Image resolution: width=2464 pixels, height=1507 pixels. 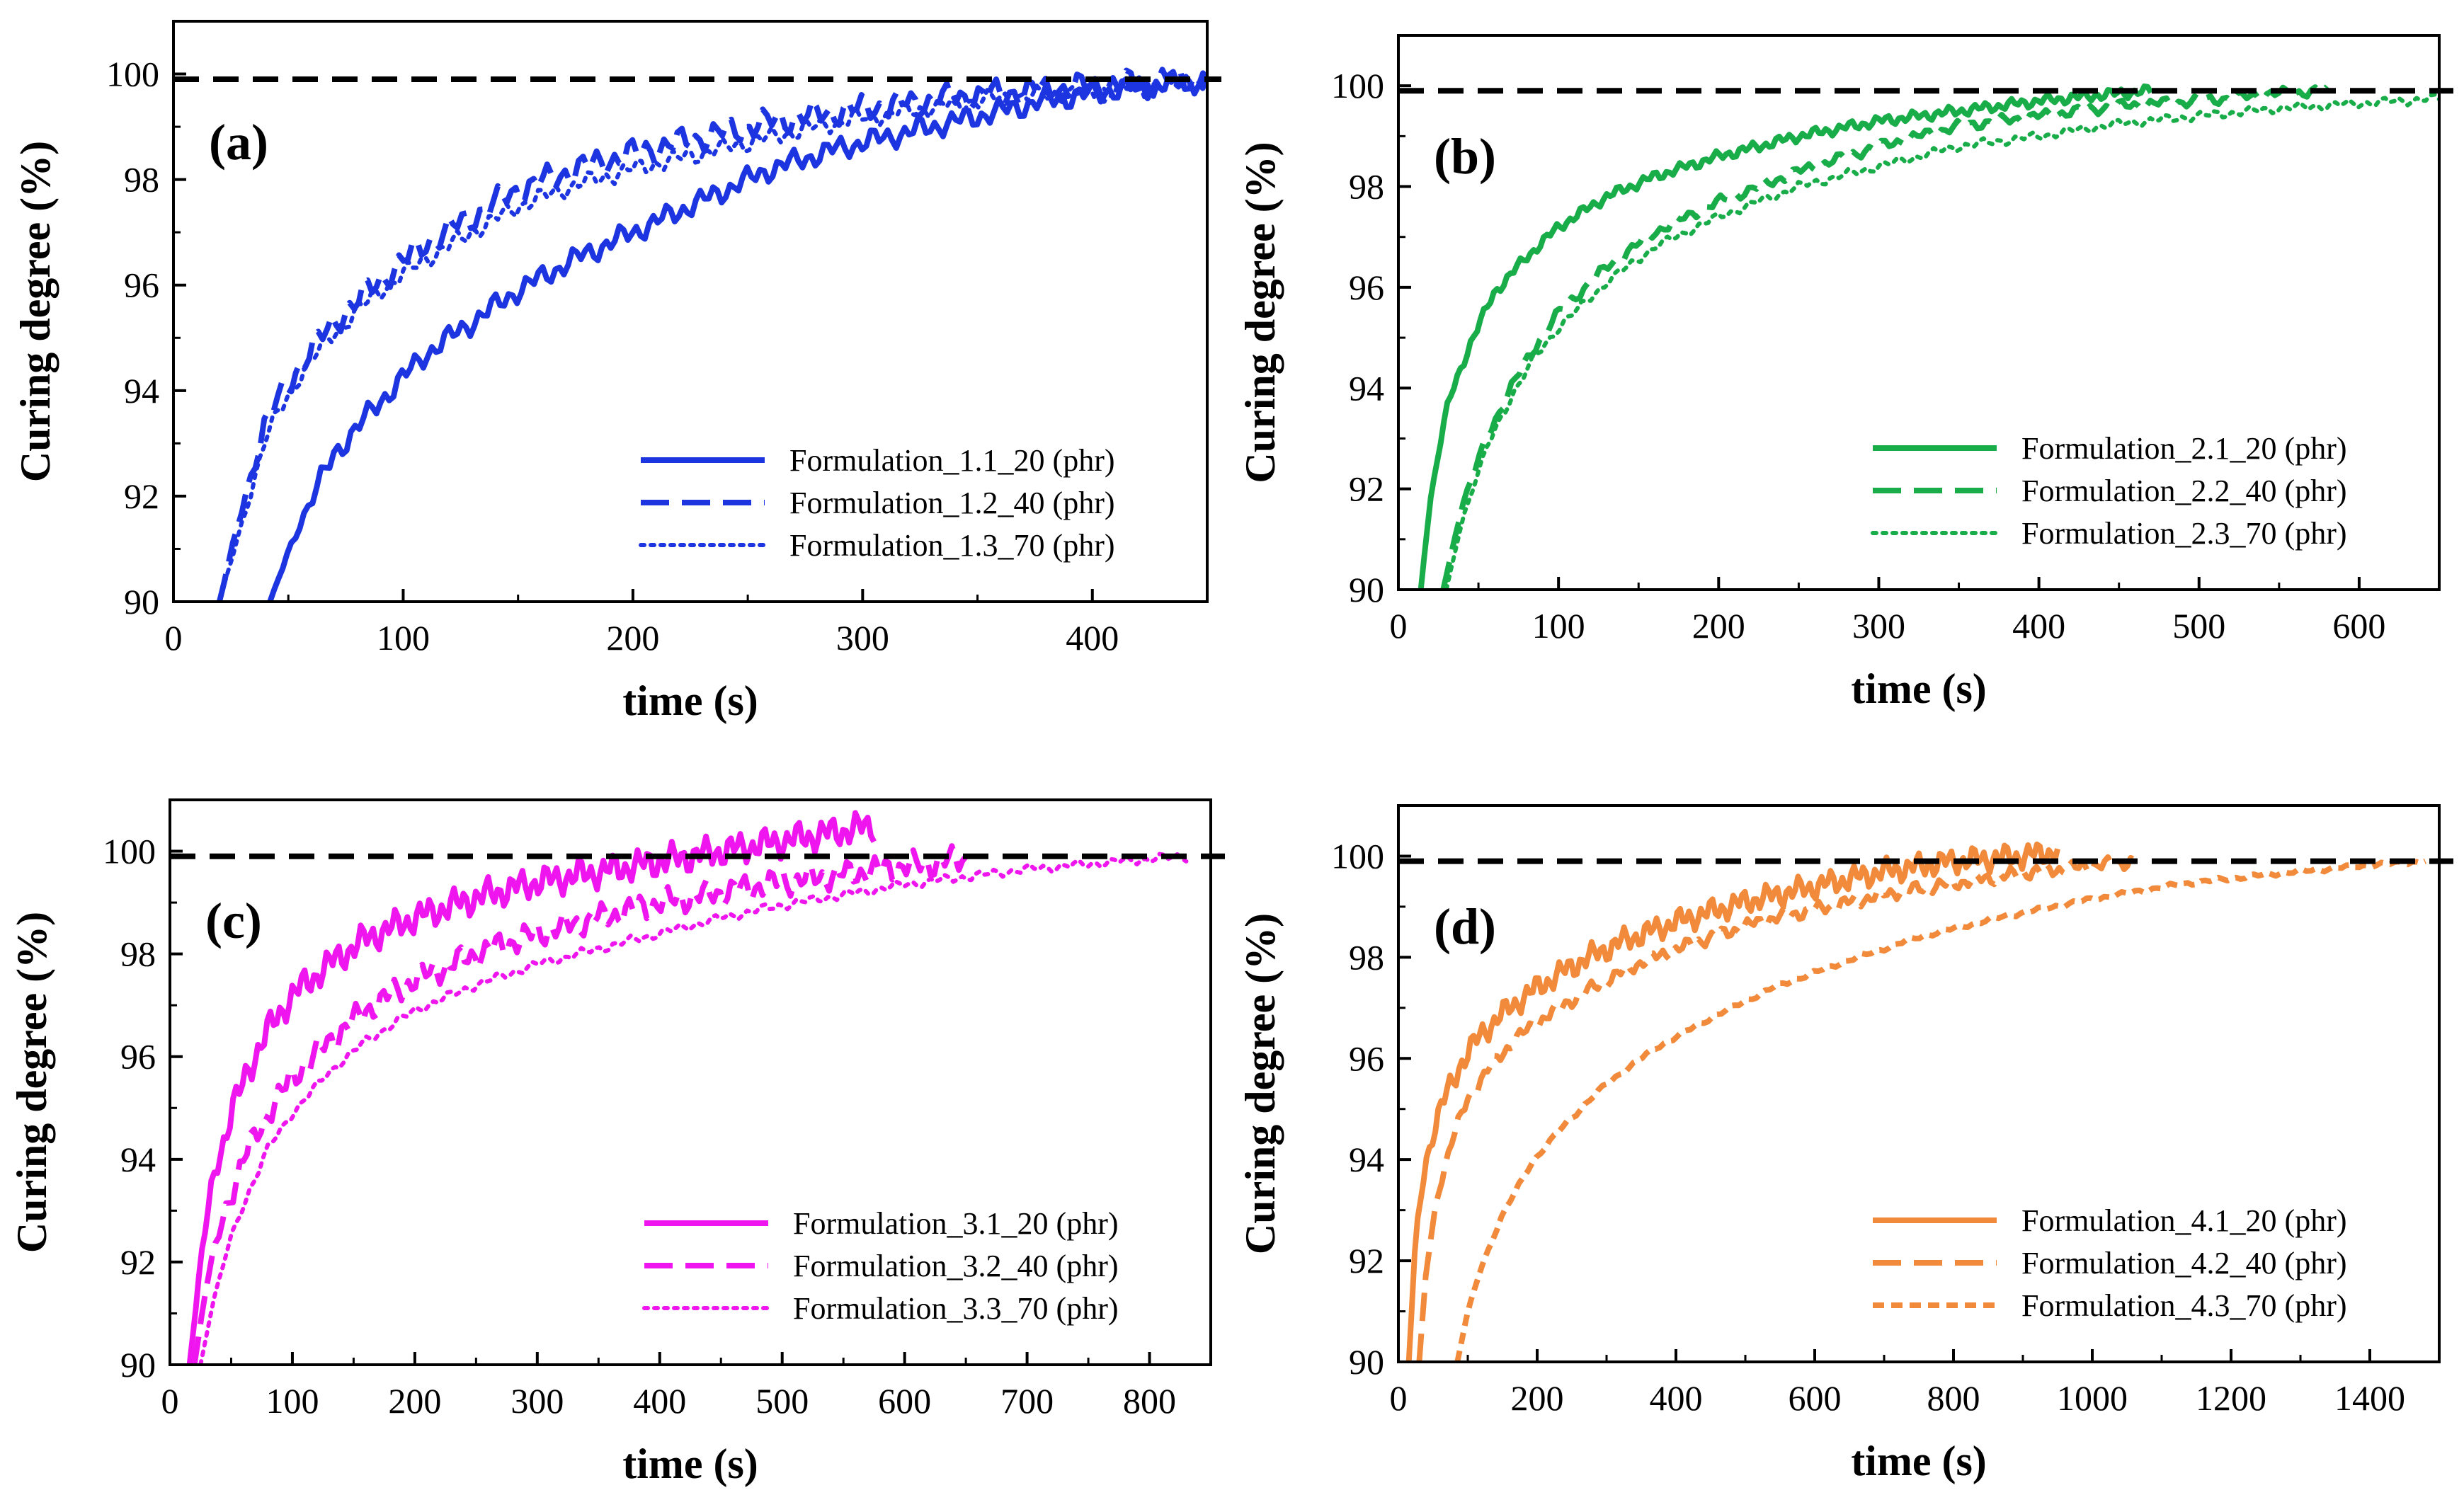 What do you see at coordinates (2231, 1398) in the screenshot?
I see `x-tick-label: 1200` at bounding box center [2231, 1398].